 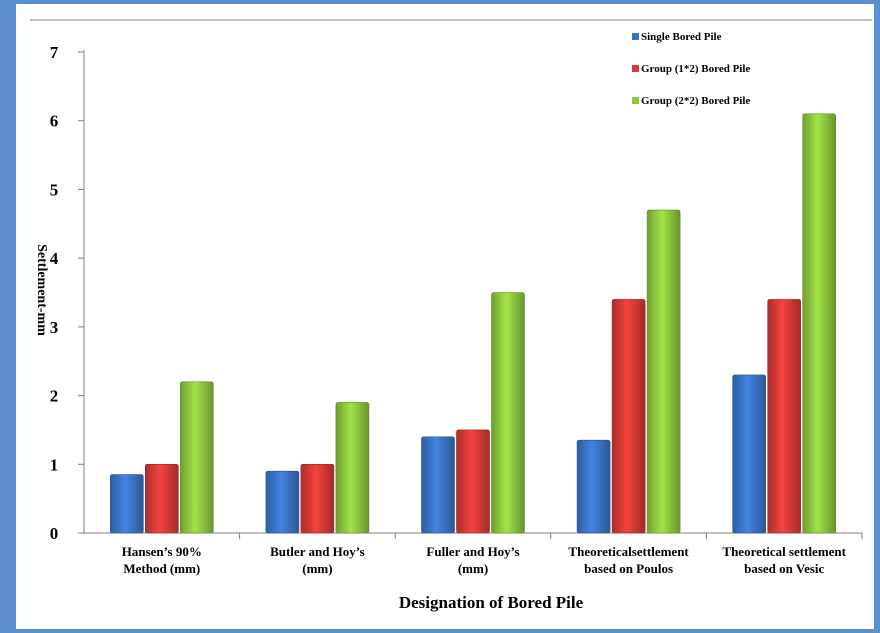 What do you see at coordinates (628, 551) in the screenshot?
I see `x-tick-label: Theoreticalsettlement` at bounding box center [628, 551].